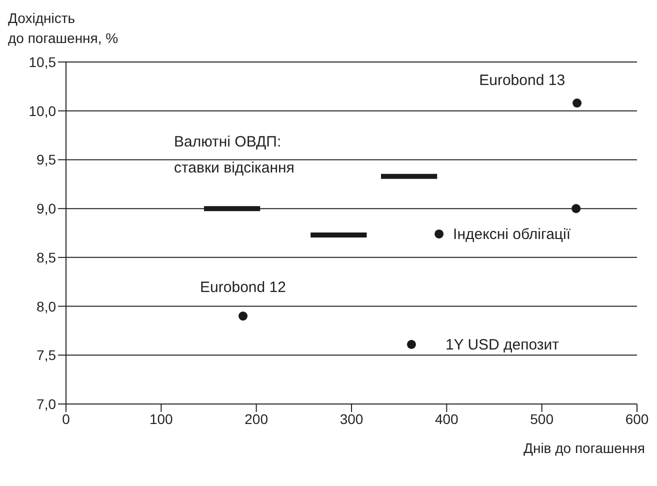 This screenshot has height=486, width=657. I want to click on annotation: Валютні ОВДП: ставки відсікання, so click(234, 155).